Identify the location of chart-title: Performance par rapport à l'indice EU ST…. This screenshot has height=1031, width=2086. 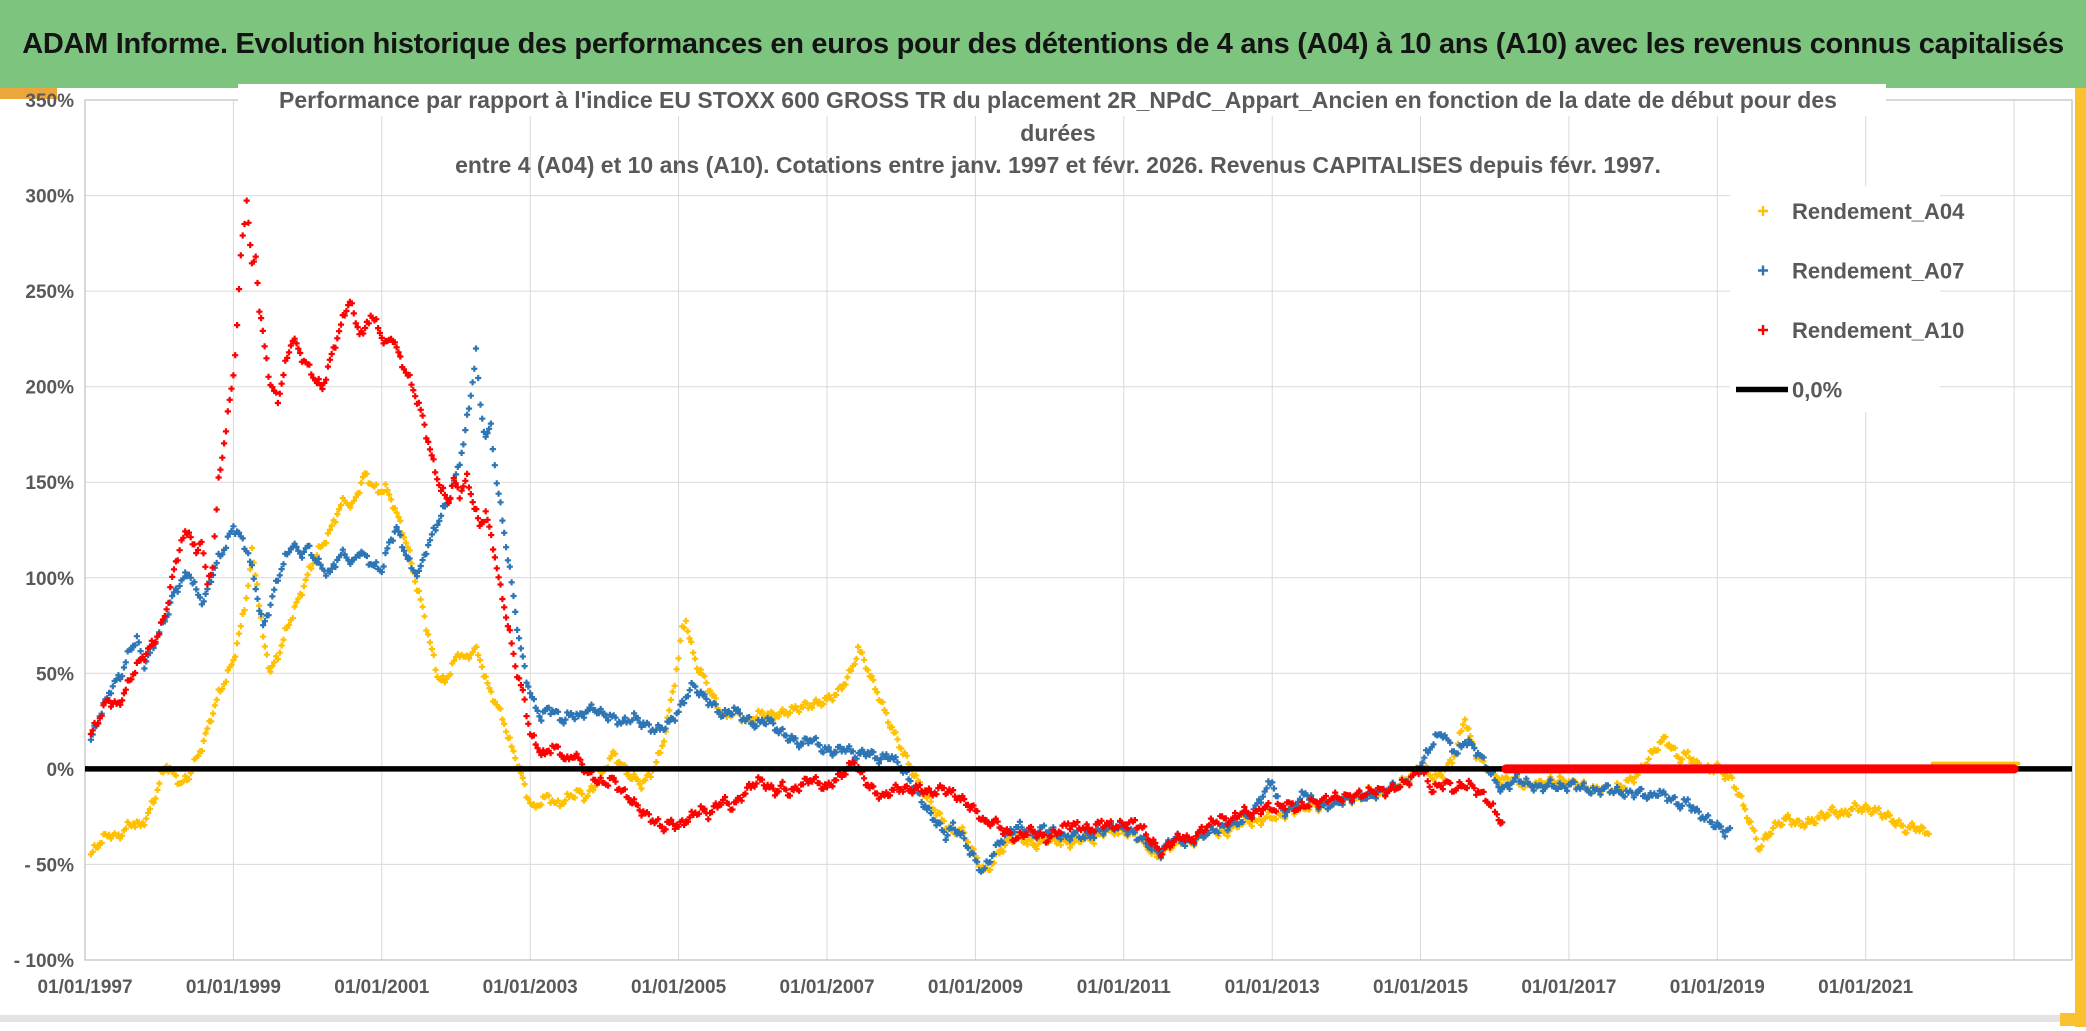
(1058, 132).